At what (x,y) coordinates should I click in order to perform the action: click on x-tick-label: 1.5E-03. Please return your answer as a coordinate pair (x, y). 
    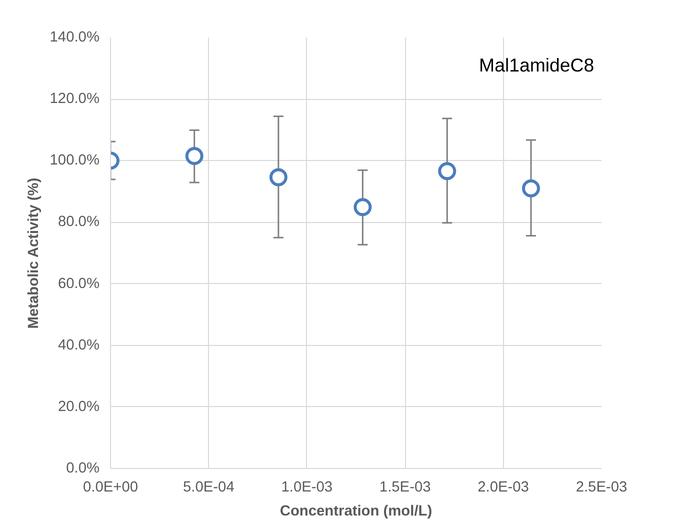
    Looking at the image, I should click on (405, 488).